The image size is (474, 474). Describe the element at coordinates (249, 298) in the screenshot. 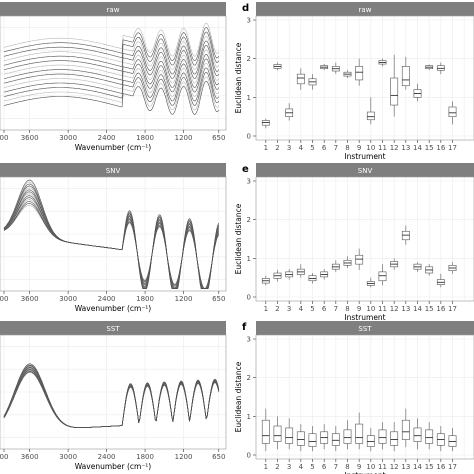

I see `y-tick-label: 0` at that location.